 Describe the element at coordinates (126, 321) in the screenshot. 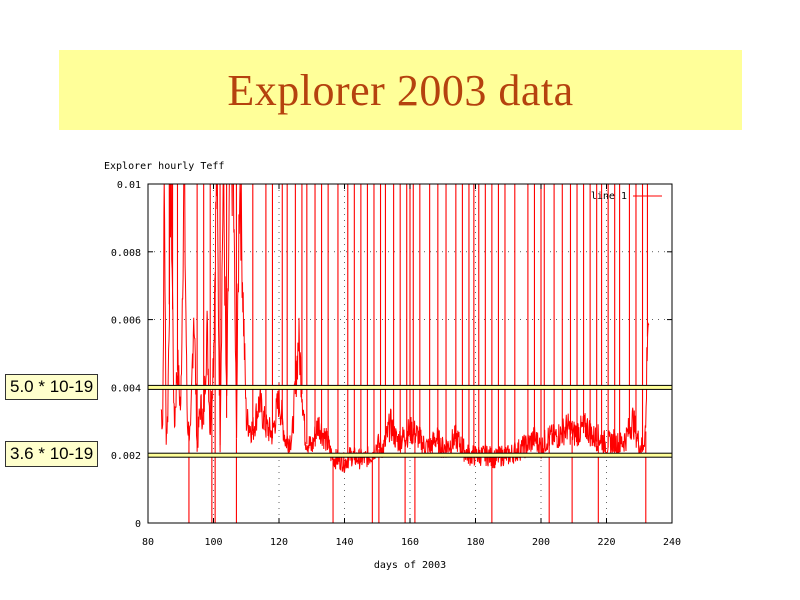

I see `y-tick-label: 0.006` at that location.